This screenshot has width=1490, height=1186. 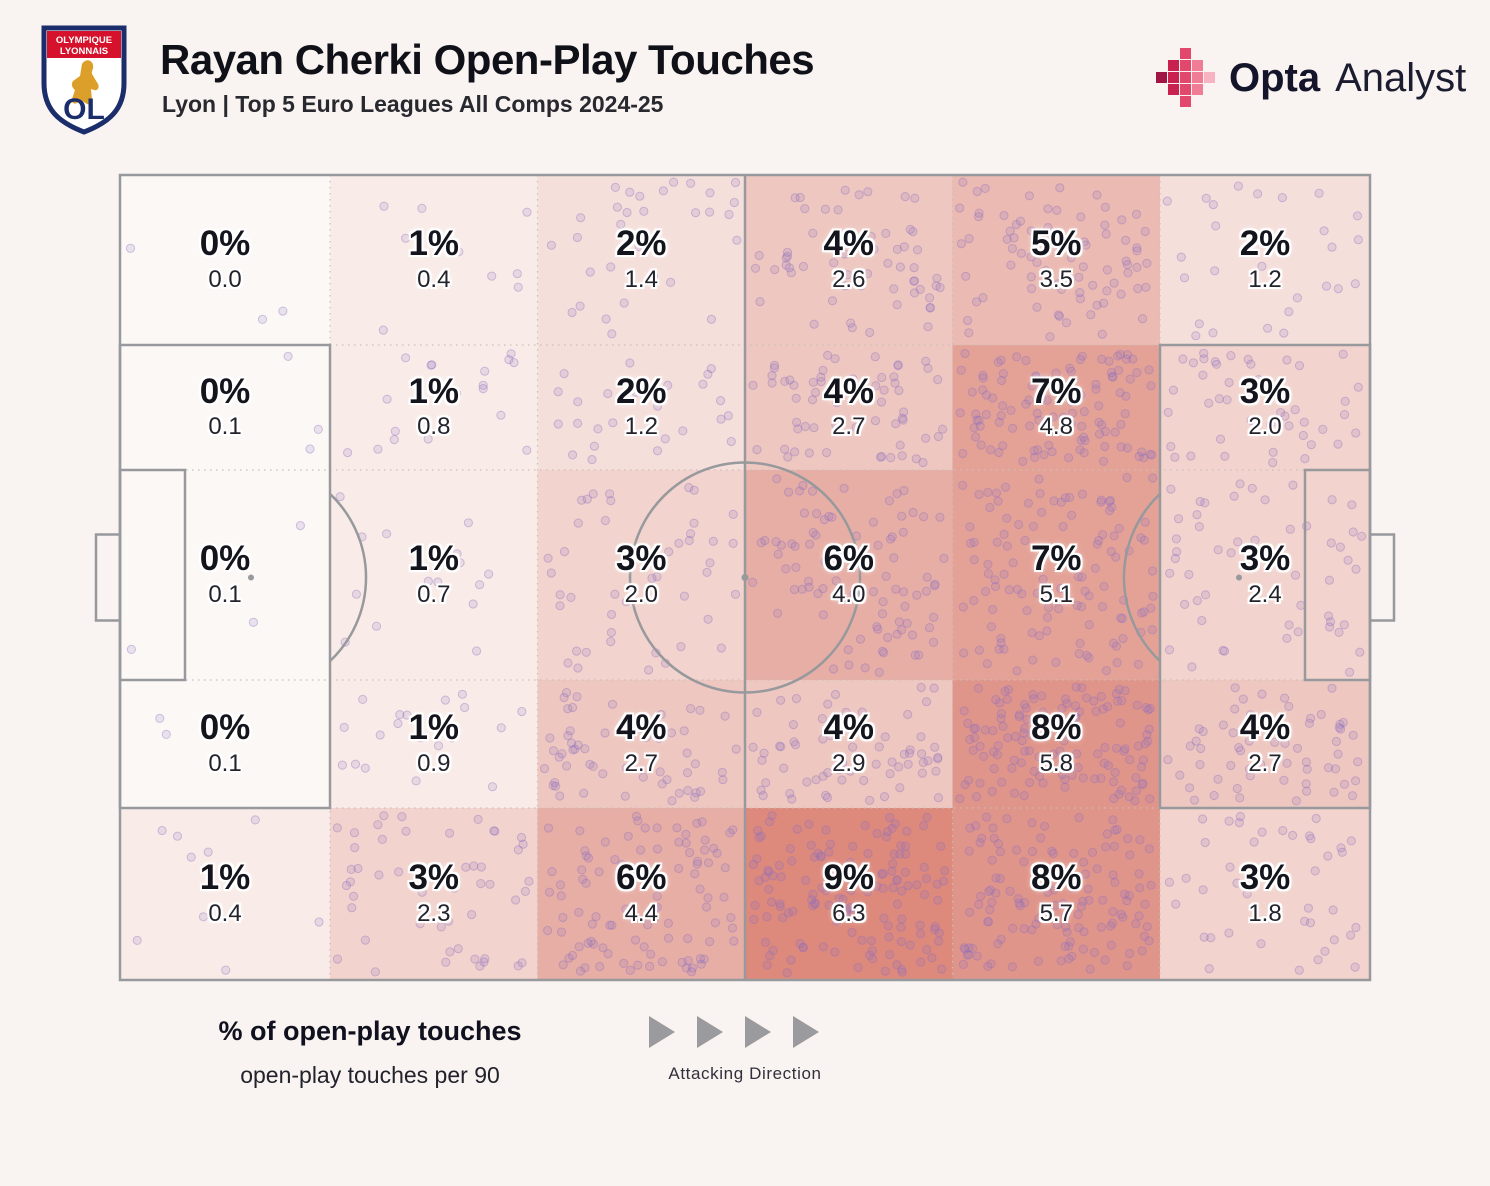 I want to click on attacking-direction-label: Attacking Direction, so click(x=745, y=1073).